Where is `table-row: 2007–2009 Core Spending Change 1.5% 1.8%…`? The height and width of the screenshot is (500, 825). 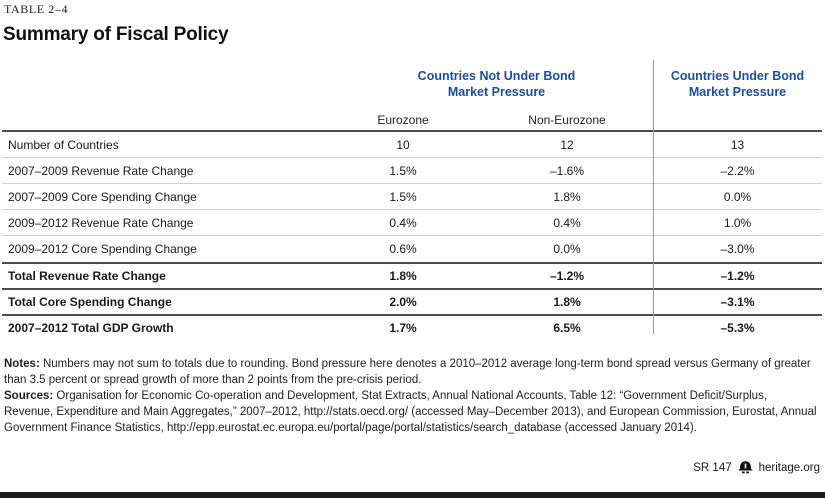 table-row: 2007–2009 Core Spending Change 1.5% 1.8%… is located at coordinates (412, 197).